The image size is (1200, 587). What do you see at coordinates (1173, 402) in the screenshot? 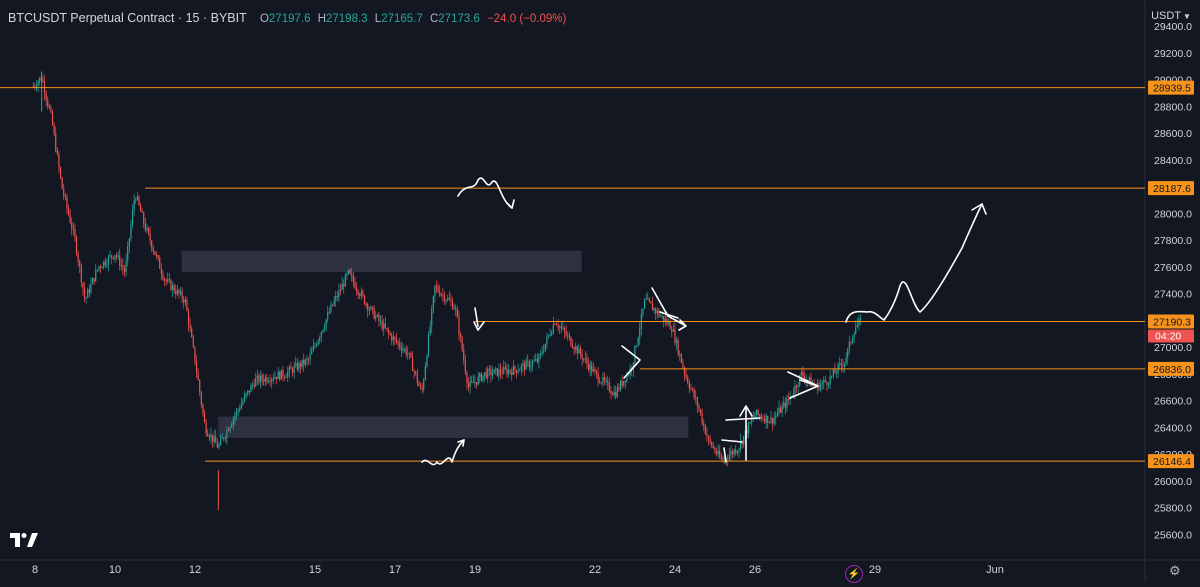
I see `price-tick-label: 26600.0` at bounding box center [1173, 402].